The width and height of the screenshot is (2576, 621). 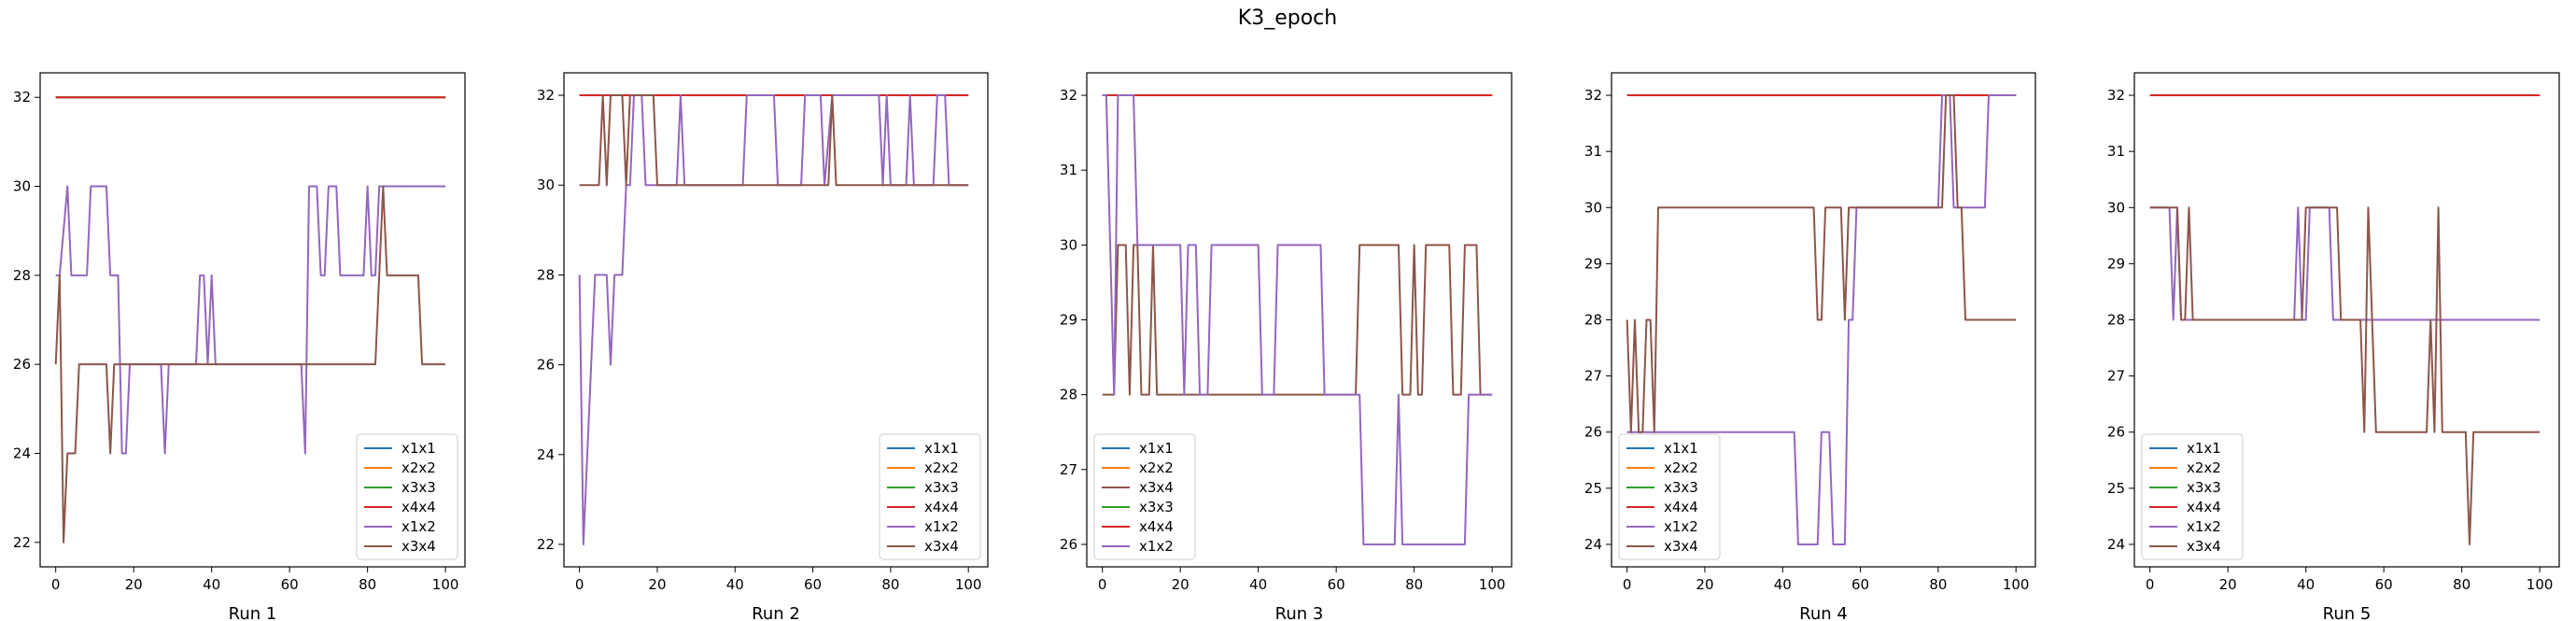 What do you see at coordinates (253, 613) in the screenshot?
I see `x-axis-label: Run 1` at bounding box center [253, 613].